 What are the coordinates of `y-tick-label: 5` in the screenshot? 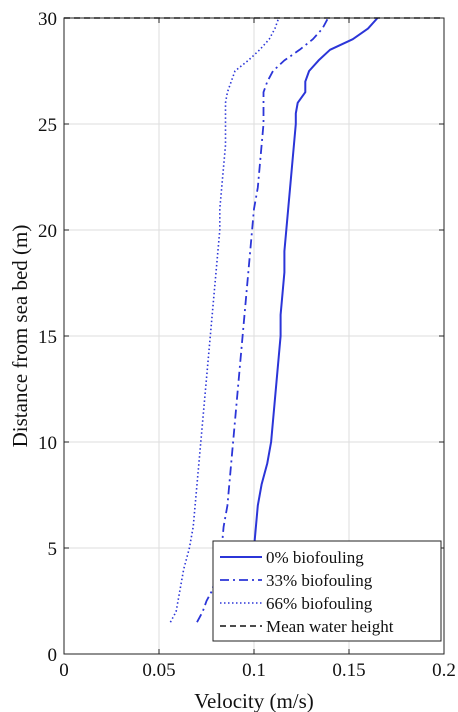 It's located at (53, 549).